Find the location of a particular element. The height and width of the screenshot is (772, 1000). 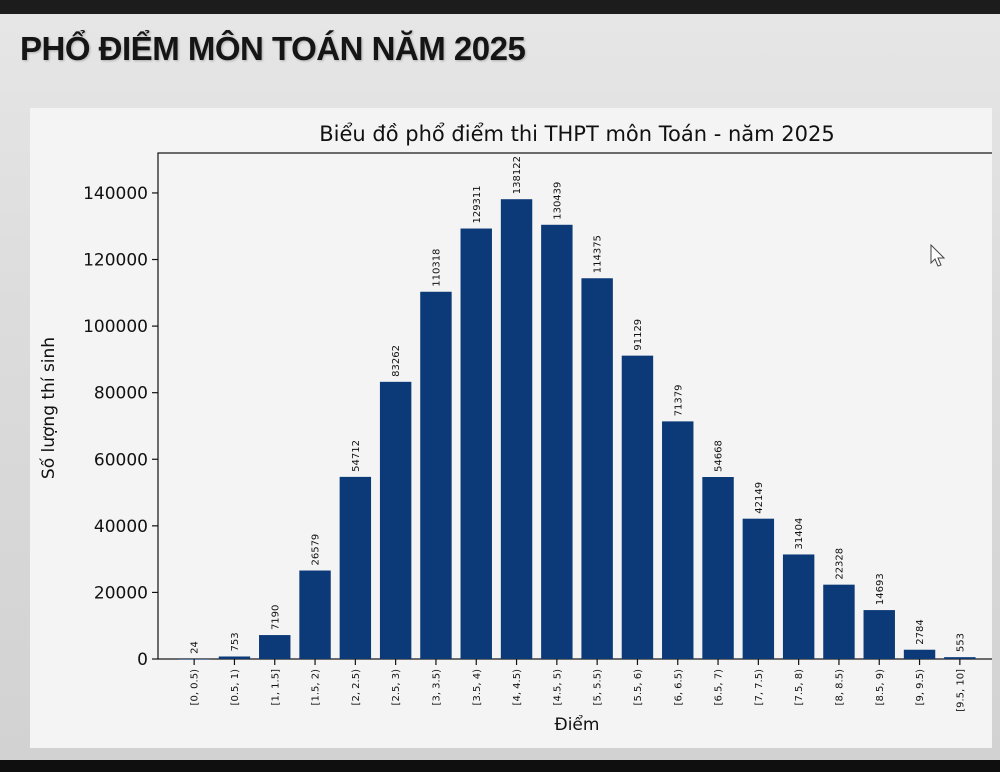

x-tick-label: [1, 1.5] is located at coordinates (275, 687).